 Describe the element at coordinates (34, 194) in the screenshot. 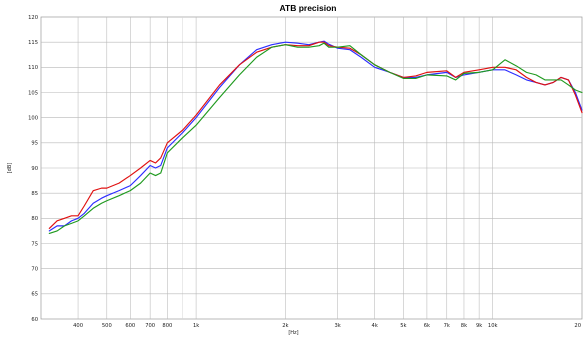

I see `y-tick-label: 85` at that location.